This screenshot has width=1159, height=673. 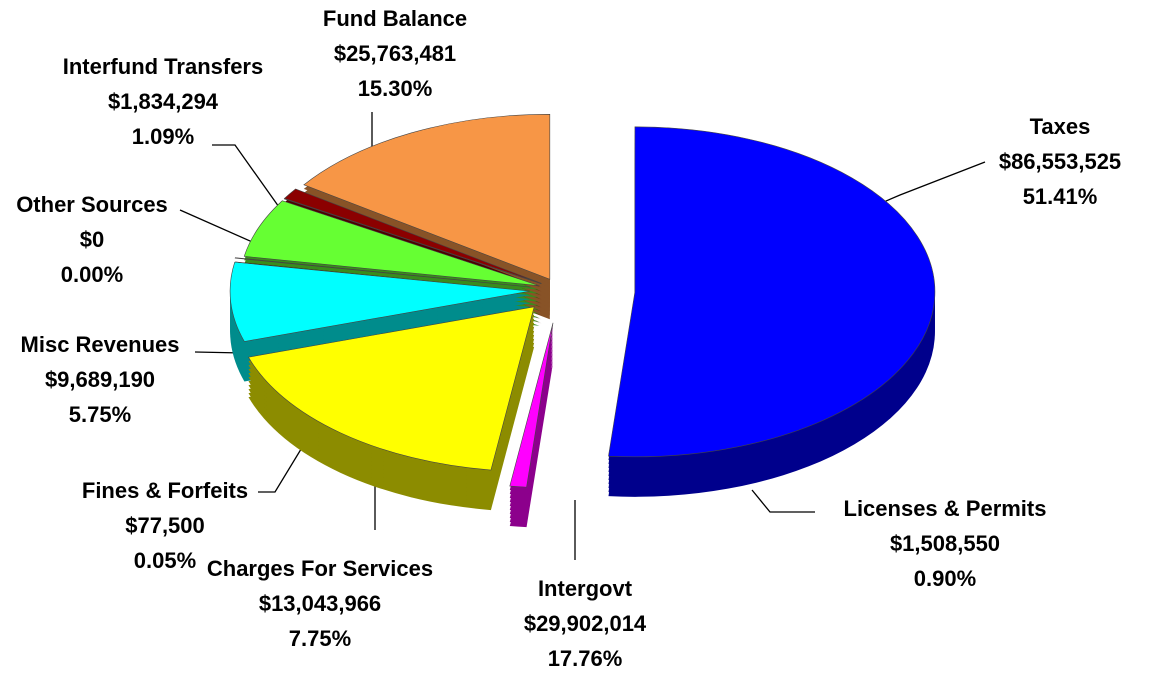 What do you see at coordinates (100, 414) in the screenshot?
I see `slice-percent-label: 5.75%` at bounding box center [100, 414].